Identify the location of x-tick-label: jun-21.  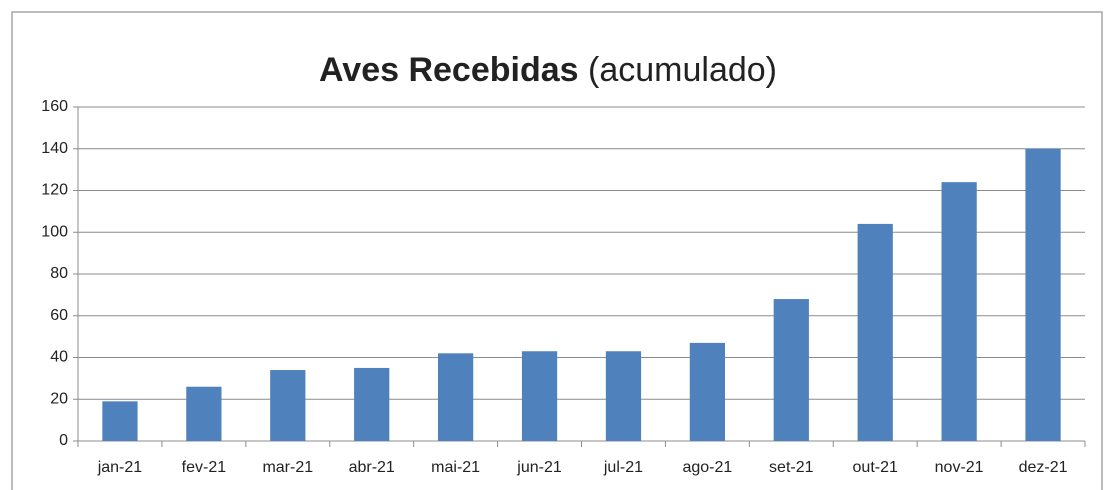
(539, 467).